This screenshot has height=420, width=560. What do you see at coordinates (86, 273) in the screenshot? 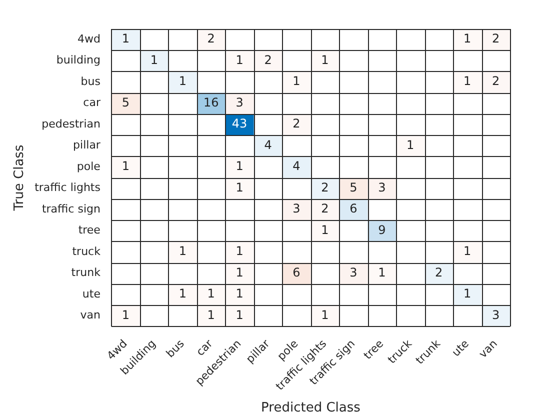
I see `y-tick-label: trunk` at bounding box center [86, 273].